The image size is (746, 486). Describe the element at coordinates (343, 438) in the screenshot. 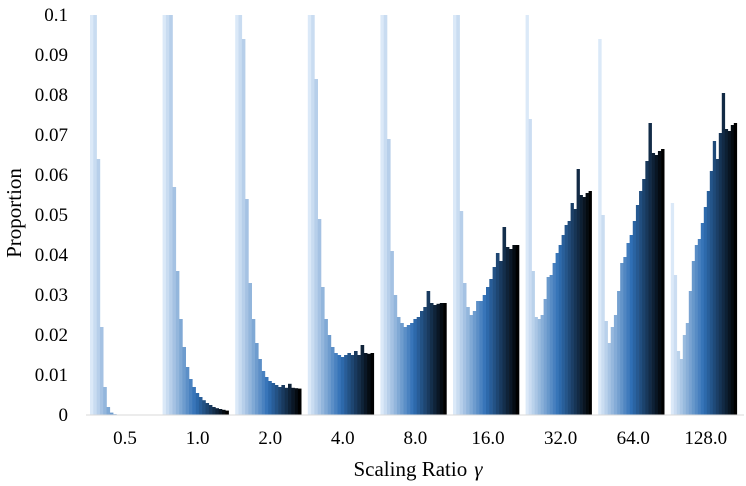

I see `x-tick-label: 4.0` at that location.